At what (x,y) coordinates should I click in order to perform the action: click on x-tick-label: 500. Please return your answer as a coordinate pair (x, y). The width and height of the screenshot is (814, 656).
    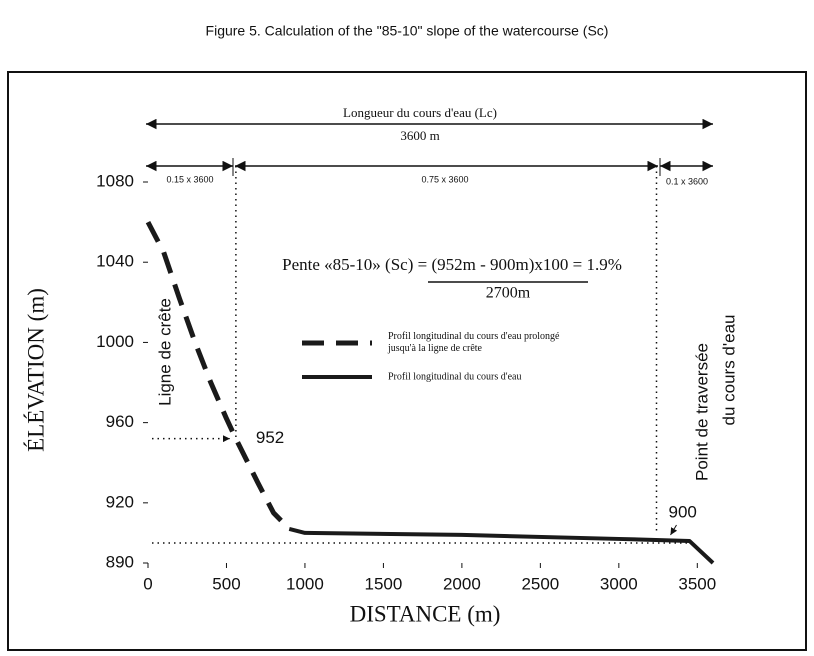
    Looking at the image, I should click on (226, 583).